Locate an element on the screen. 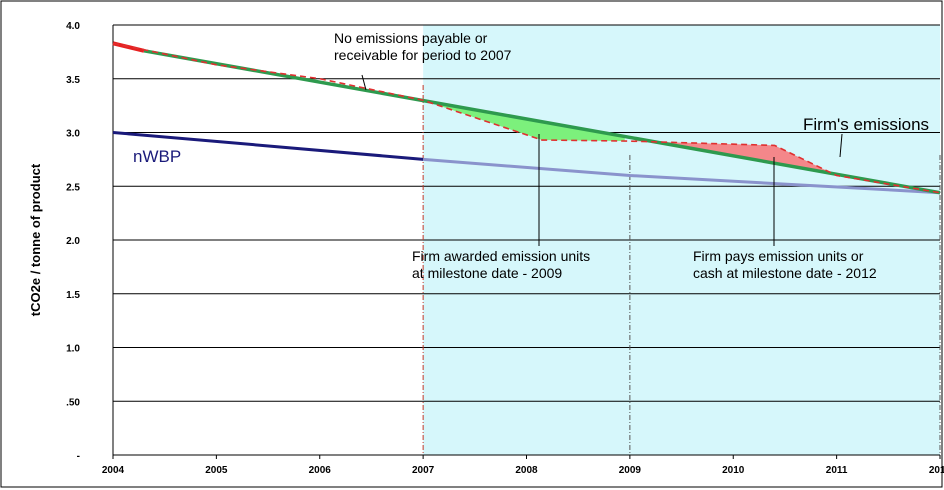 Image resolution: width=944 pixels, height=490 pixels. y-tick-1: 3.5 is located at coordinates (73, 80).